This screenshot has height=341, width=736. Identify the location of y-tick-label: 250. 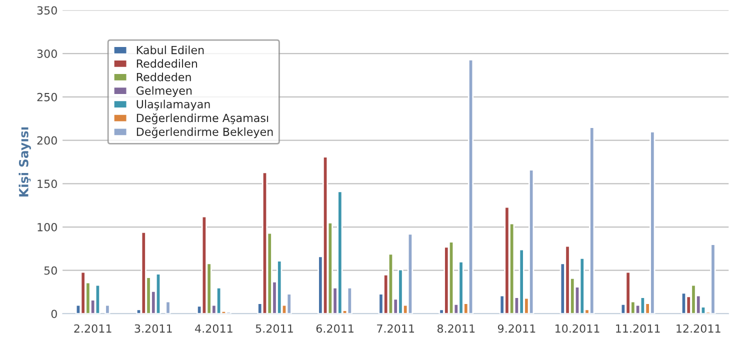
(47, 97).